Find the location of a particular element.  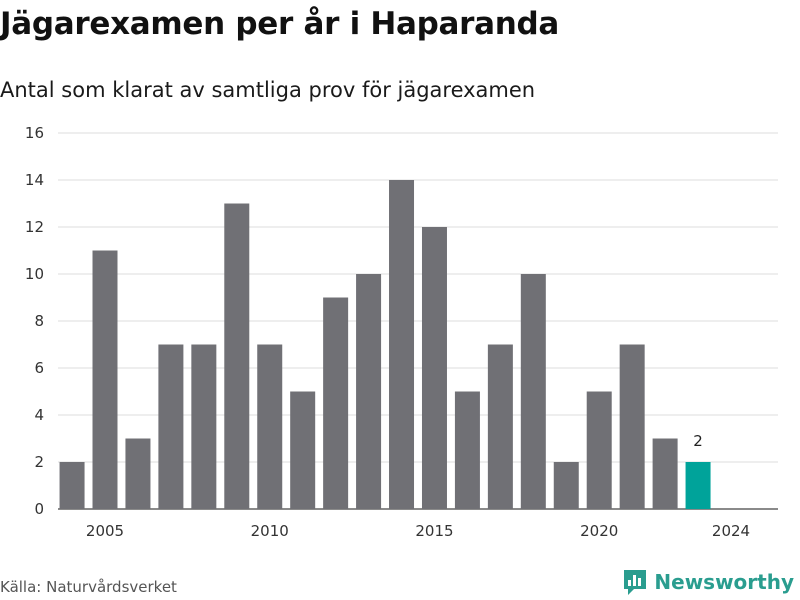

y-axis-tick-labels: 0 2 4 6 8 10 12 14 16 is located at coordinates (34, 321).